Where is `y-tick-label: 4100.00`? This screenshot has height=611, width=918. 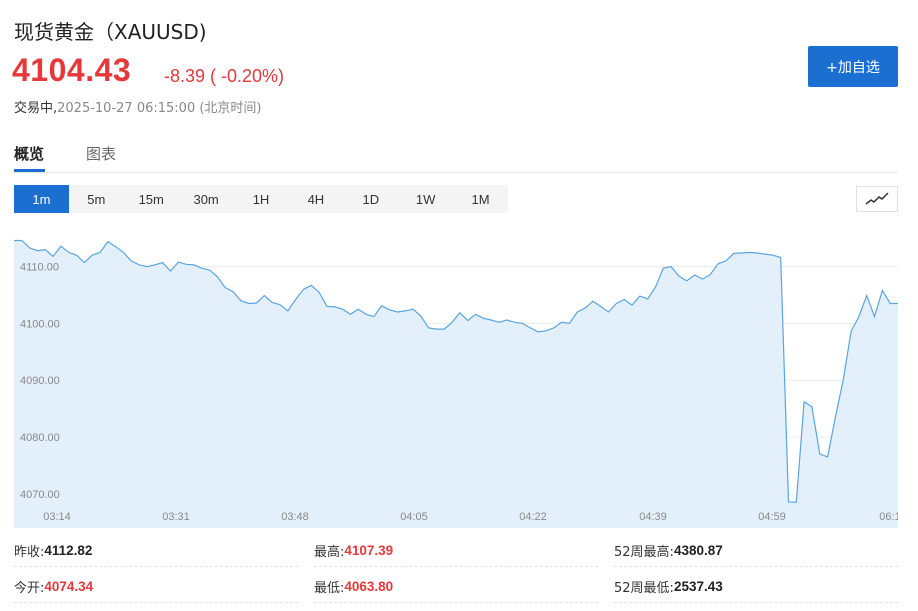
y-tick-label: 4100.00 is located at coordinates (40, 324).